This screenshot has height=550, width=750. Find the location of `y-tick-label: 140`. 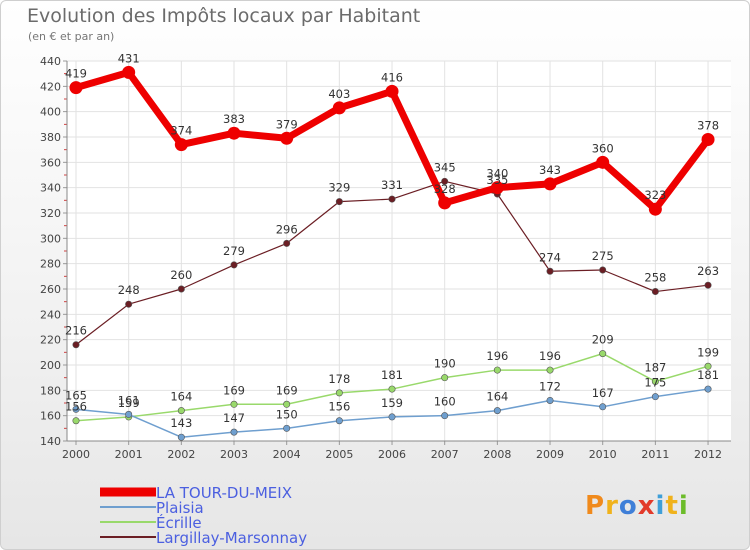

y-tick-label: 140 is located at coordinates (50, 441).